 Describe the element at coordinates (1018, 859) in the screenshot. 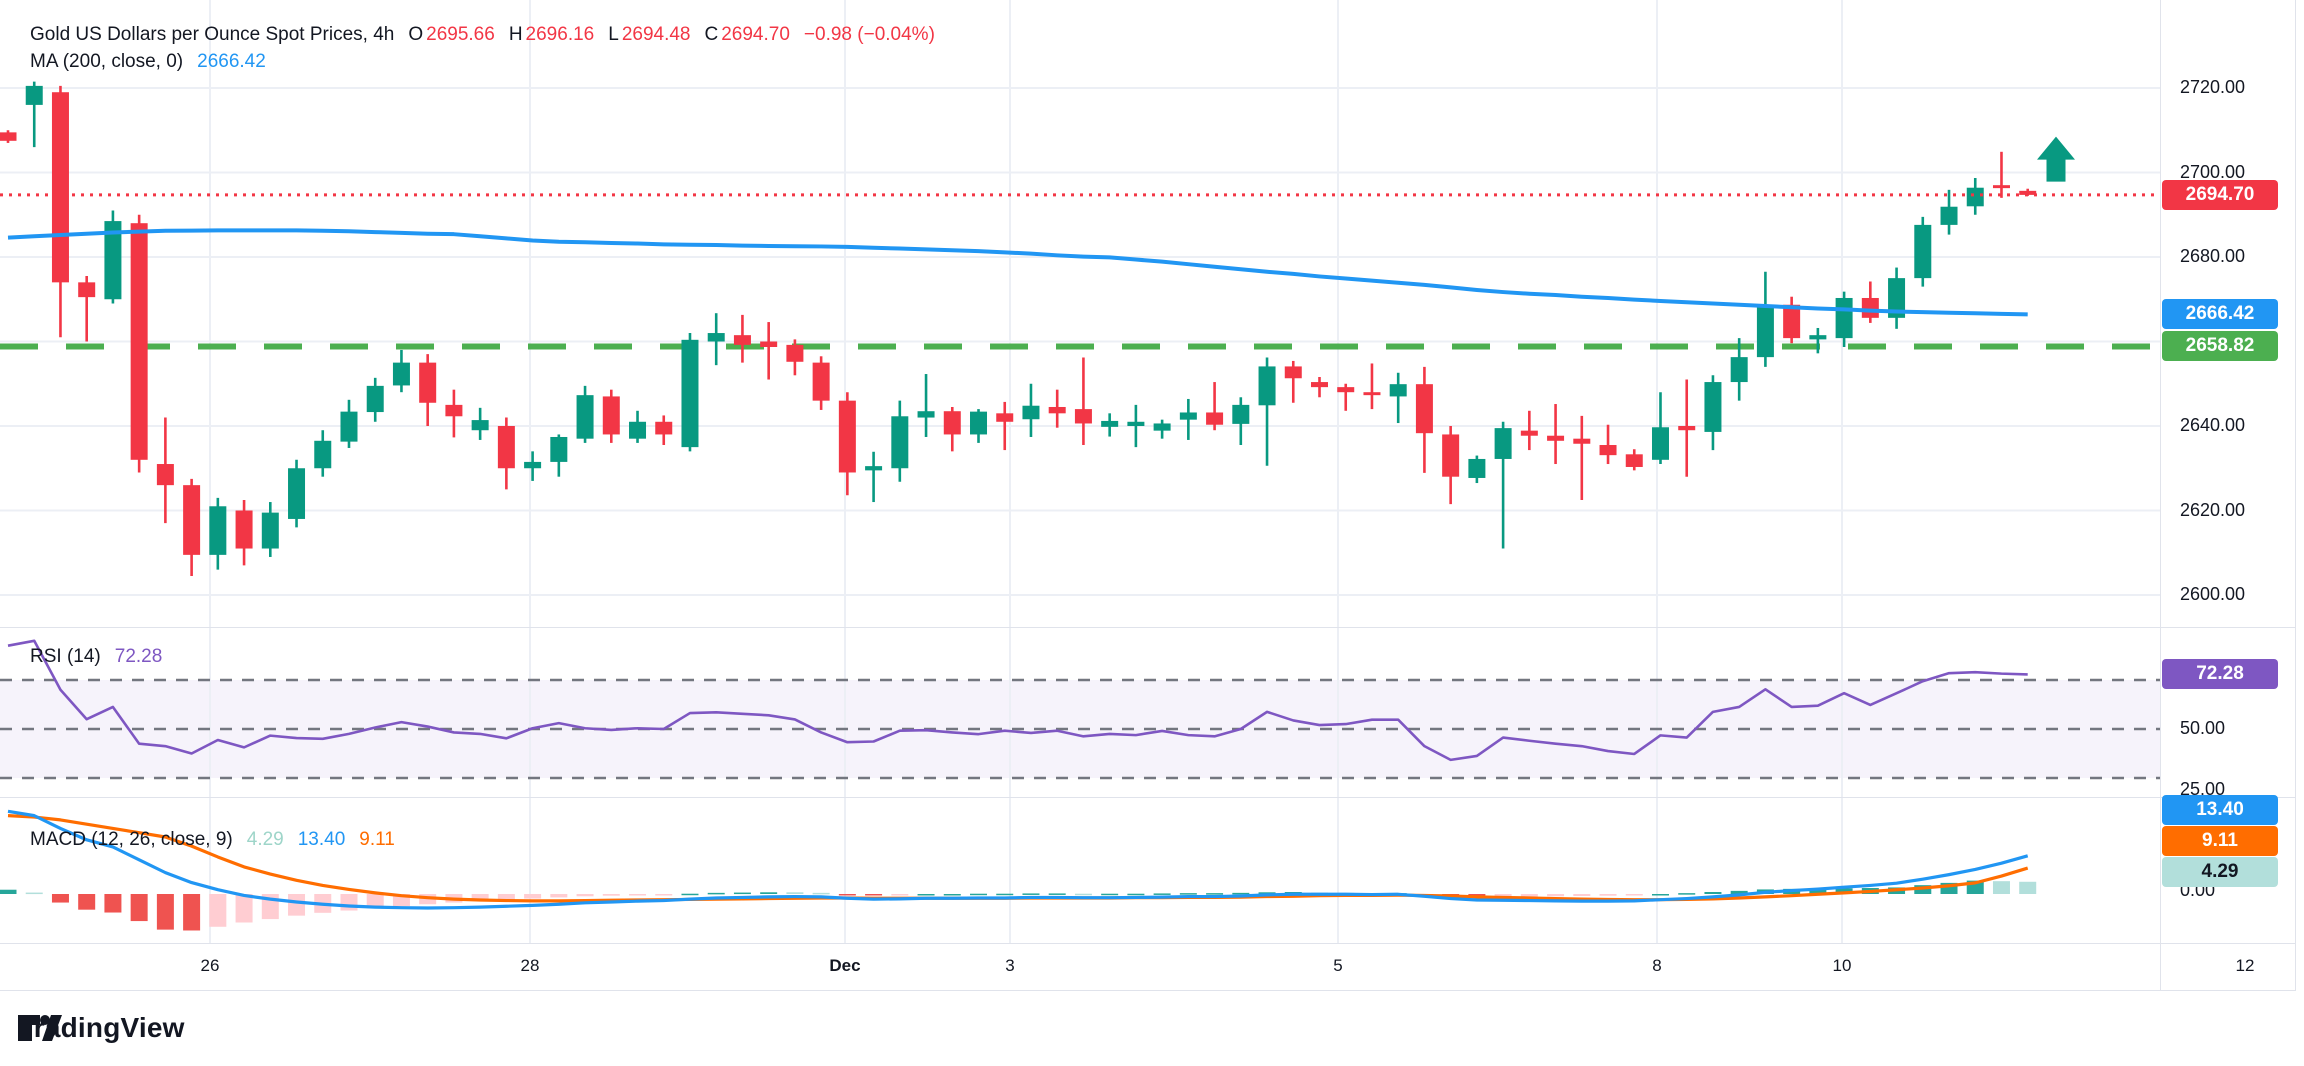

I see `macd-main-line` at that location.